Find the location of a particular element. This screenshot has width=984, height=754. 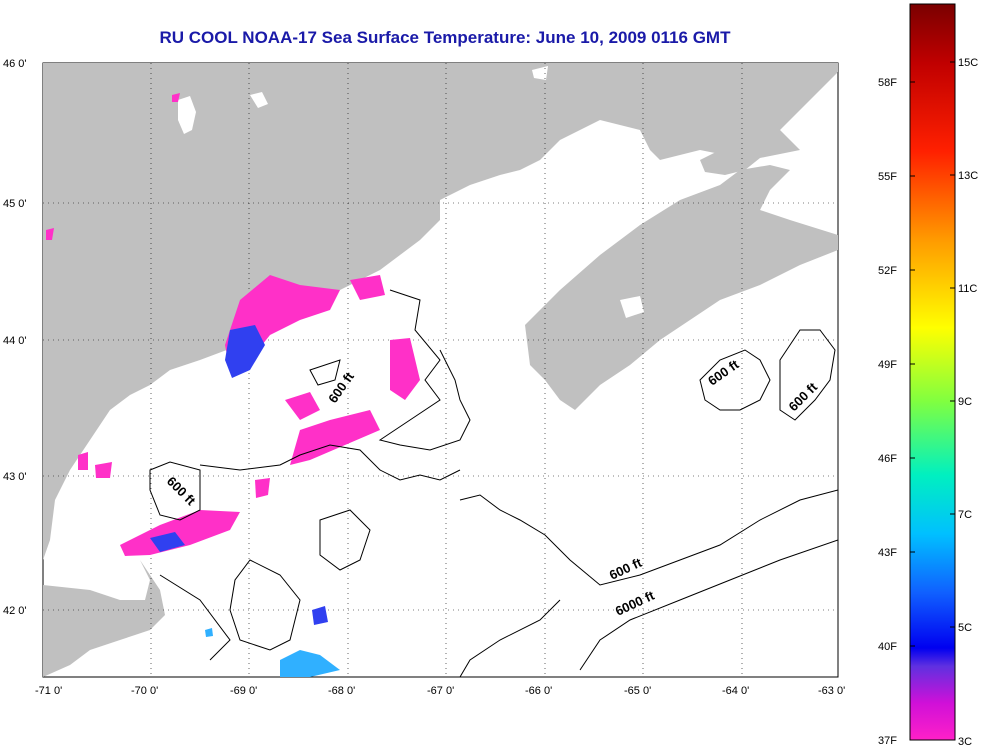

colorbar-c-label: 15C is located at coordinates (968, 63).